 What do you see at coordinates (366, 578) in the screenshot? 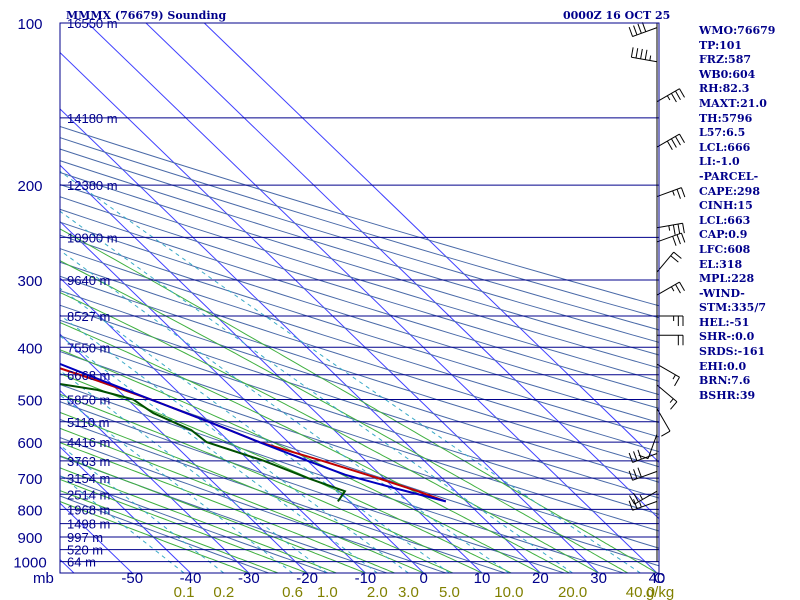
I see `temperature-tick: -10` at bounding box center [366, 578].